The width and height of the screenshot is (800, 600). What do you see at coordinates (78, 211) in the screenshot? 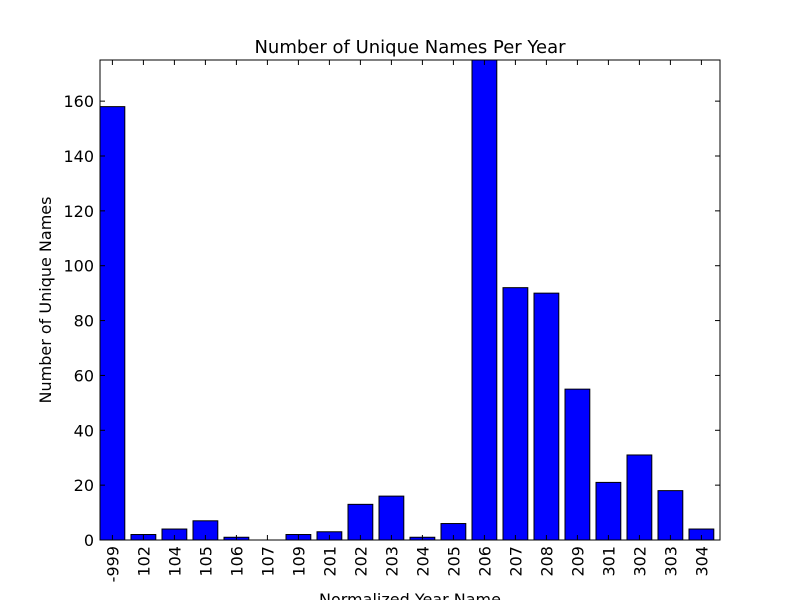
I see `y-tick-label: 120` at bounding box center [78, 211].